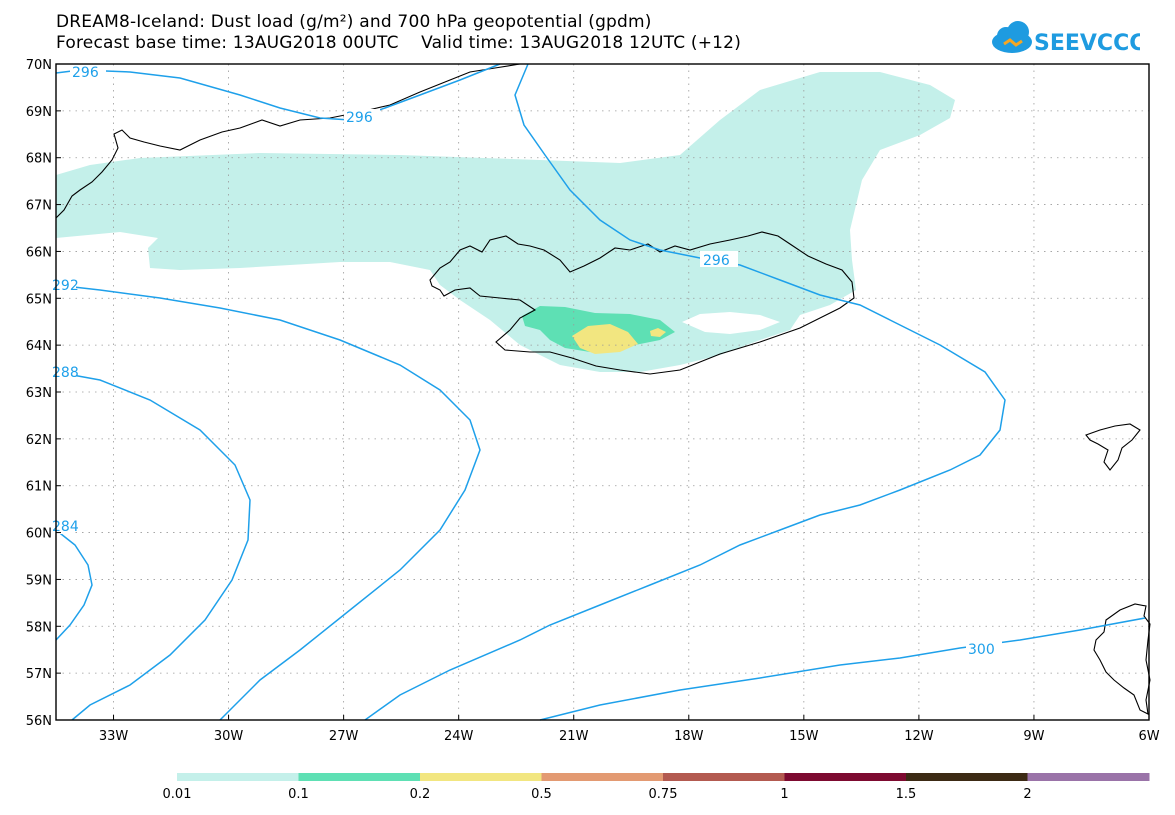 This screenshot has width=1175, height=815. I want to click on longitude-label: 21W, so click(574, 736).